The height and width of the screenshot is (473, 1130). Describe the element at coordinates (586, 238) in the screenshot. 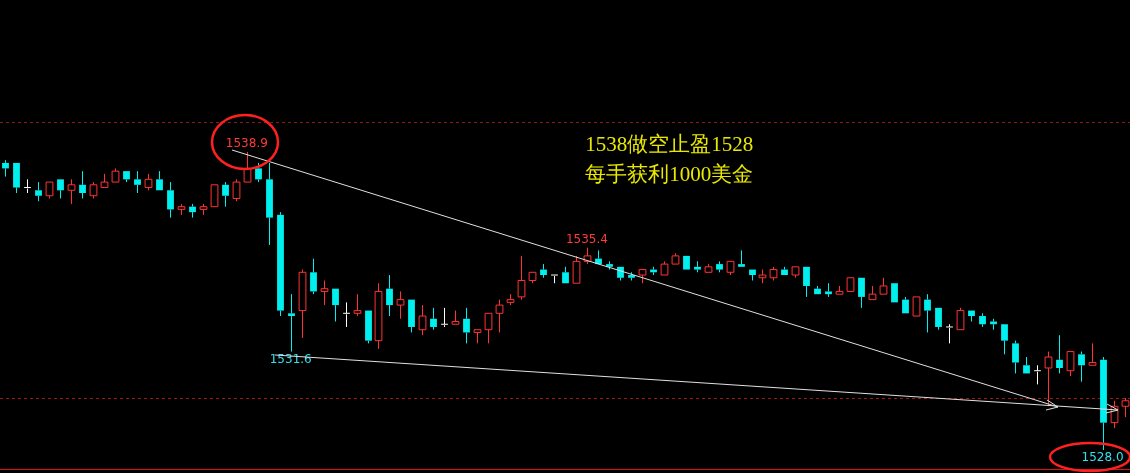

I see `annotation: 1535.4` at that location.